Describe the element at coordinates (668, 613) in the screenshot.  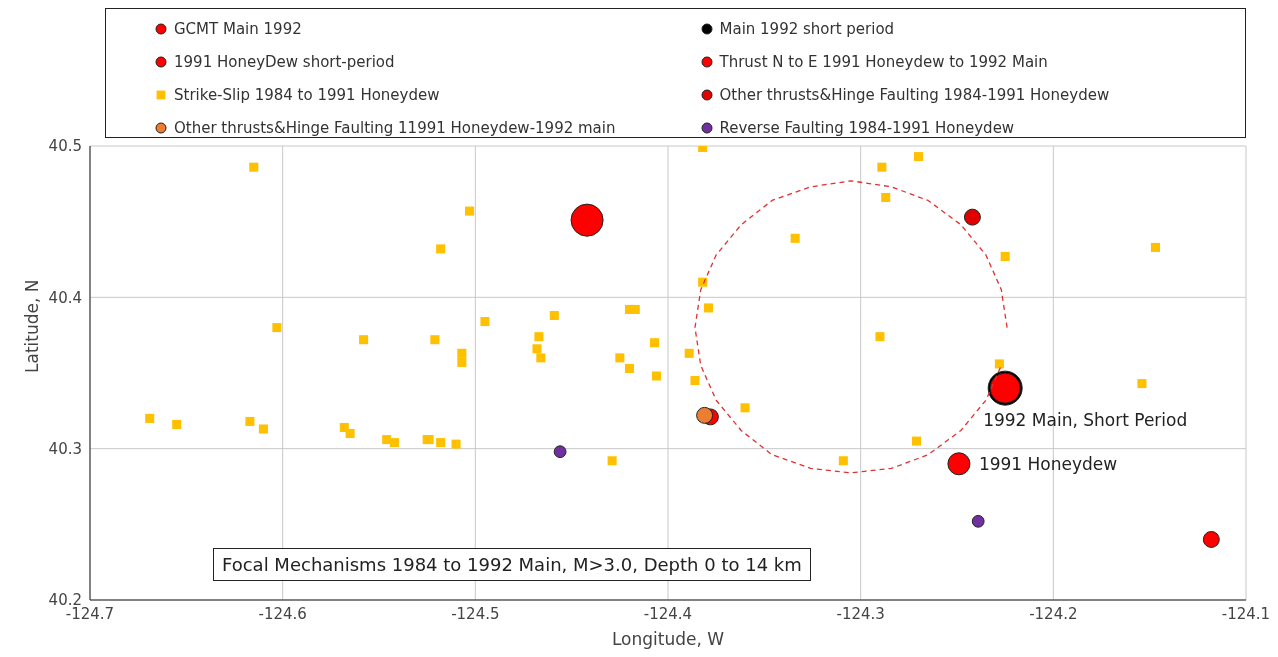
I see `x-tick-label: -124.4` at that location.